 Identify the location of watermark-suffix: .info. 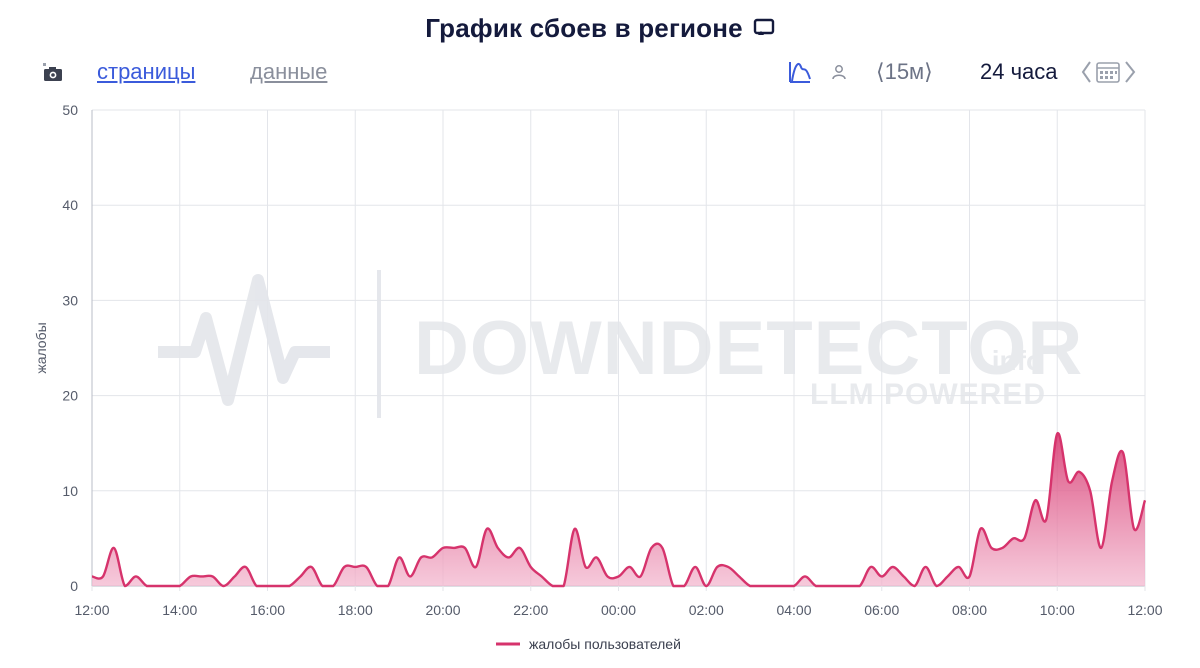
(1013, 360).